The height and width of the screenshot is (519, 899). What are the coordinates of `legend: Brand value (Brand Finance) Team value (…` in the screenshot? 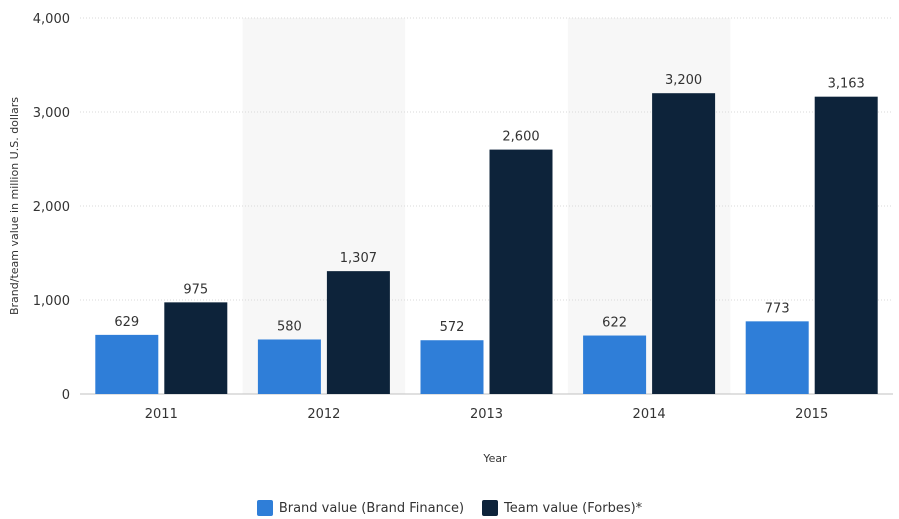 It's located at (449, 508).